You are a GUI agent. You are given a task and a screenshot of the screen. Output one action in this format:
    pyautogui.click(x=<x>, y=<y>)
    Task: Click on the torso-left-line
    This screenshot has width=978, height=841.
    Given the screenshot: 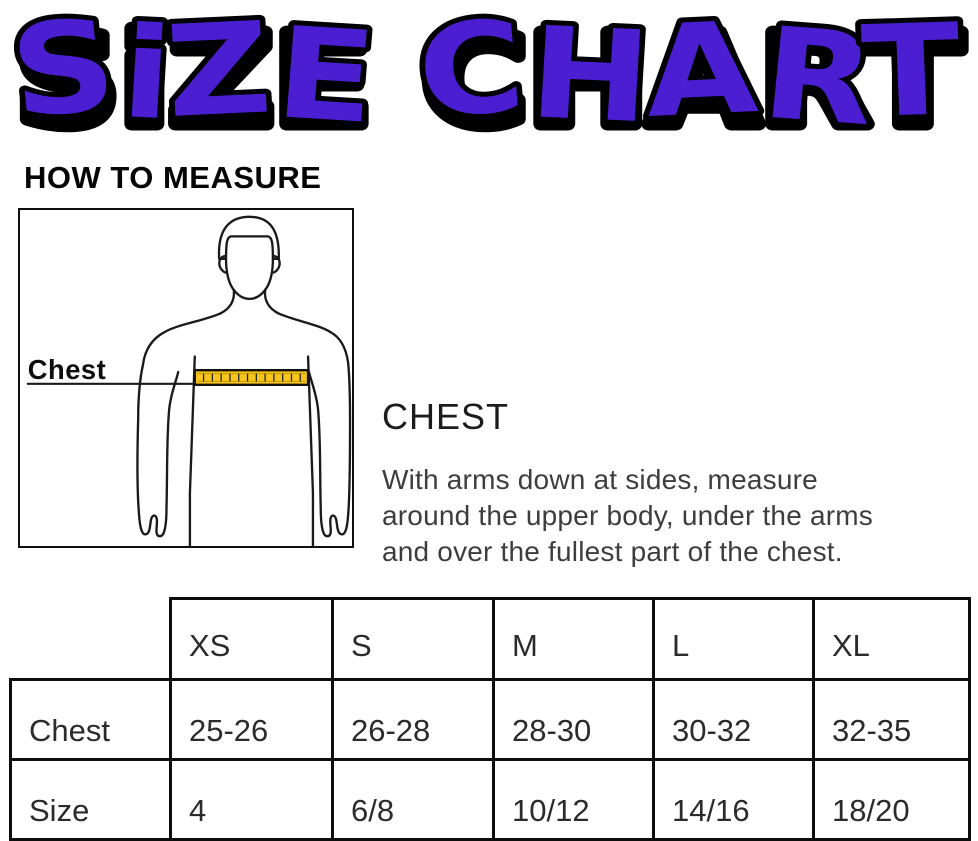 What is the action you would take?
    pyautogui.click(x=192, y=450)
    